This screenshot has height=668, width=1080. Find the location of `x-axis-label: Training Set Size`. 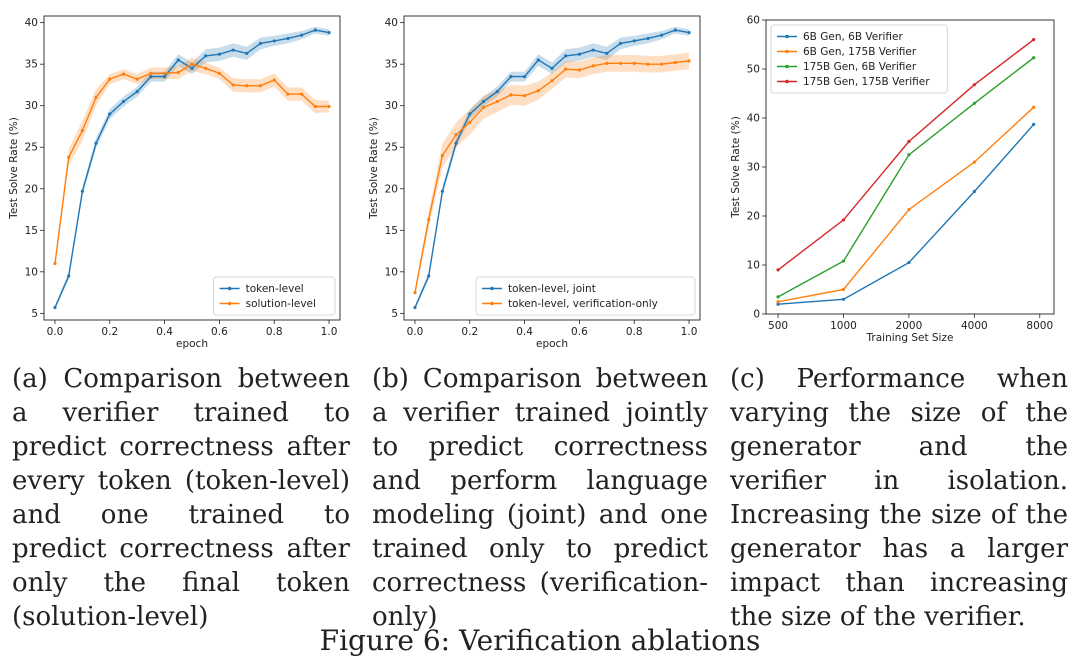

x-axis-label: Training Set Size is located at coordinates (910, 338).